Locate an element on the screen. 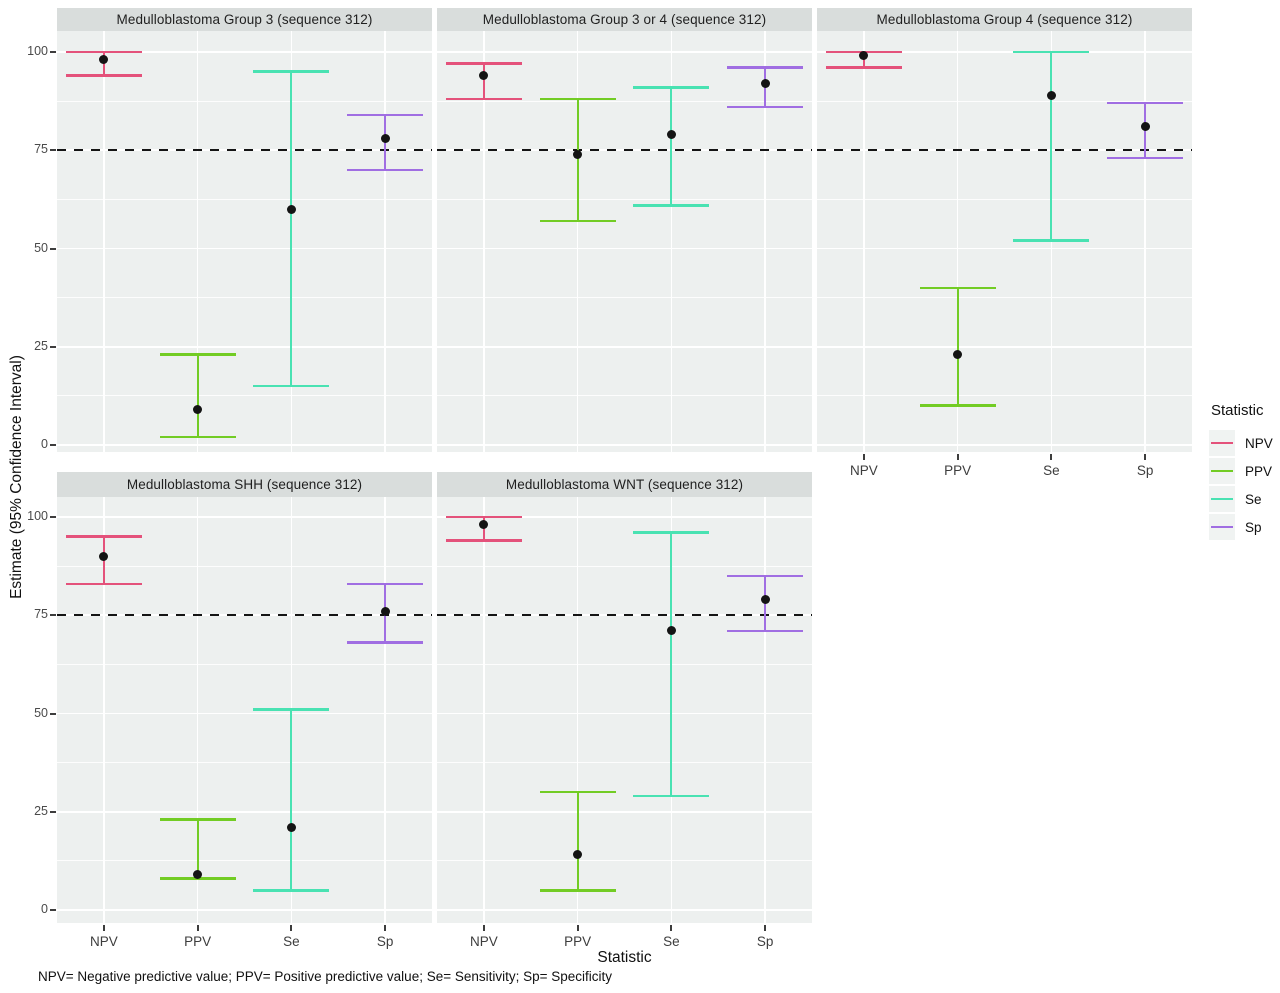 Image resolution: width=1280 pixels, height=993 pixels. y-tick-label: 75 is located at coordinates (41, 149).